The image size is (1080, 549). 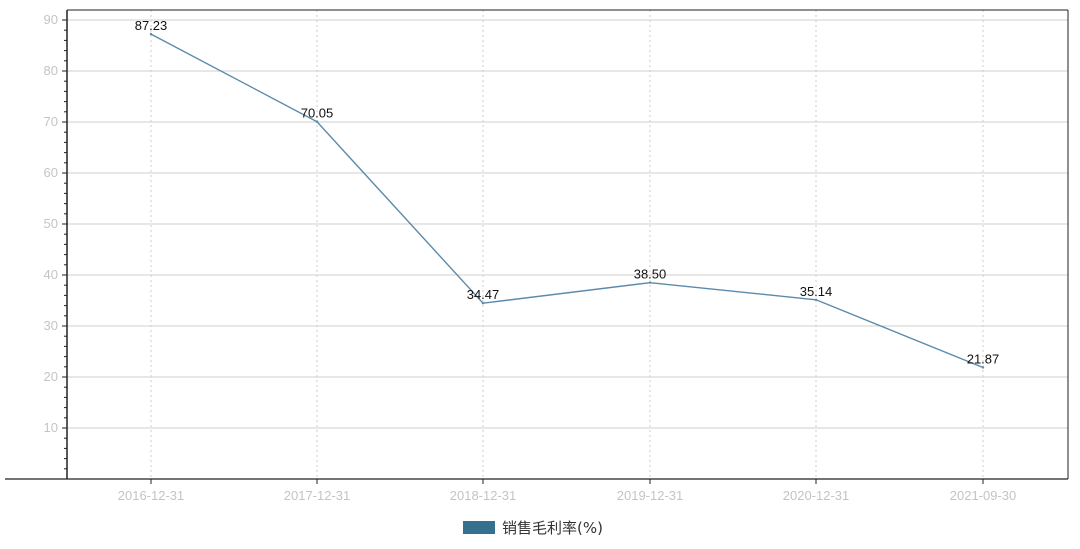 What do you see at coordinates (151, 25) in the screenshot?
I see `data-label: 87.23` at bounding box center [151, 25].